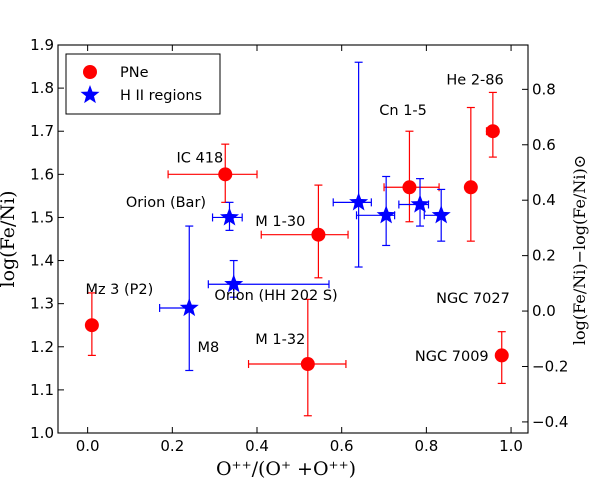  Describe the element at coordinates (275, 296) in the screenshot. I see `point-annotation: Orion (HH 202 S)` at that location.